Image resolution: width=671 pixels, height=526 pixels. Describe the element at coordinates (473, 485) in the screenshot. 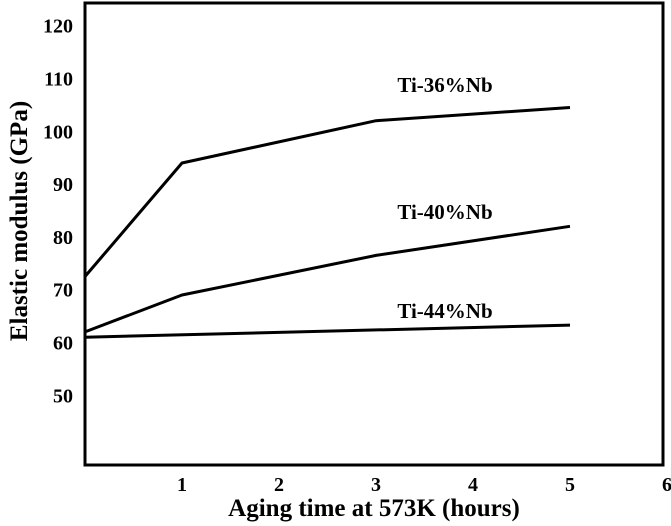

I see `x-tick-label: 4` at that location.